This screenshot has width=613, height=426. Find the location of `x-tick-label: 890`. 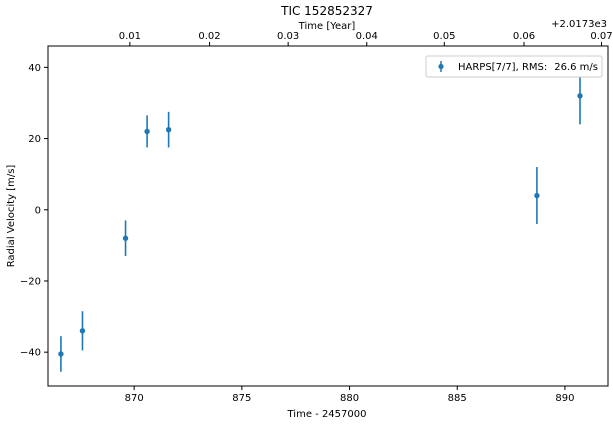

x-tick-label: 890 is located at coordinates (564, 398).